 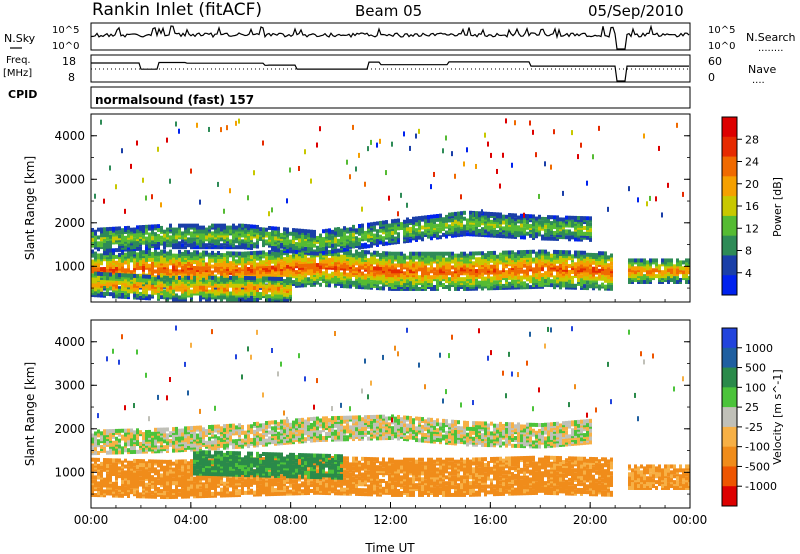 I want to click on station-title: Rankin Inlet (fitACF), so click(x=177, y=10).